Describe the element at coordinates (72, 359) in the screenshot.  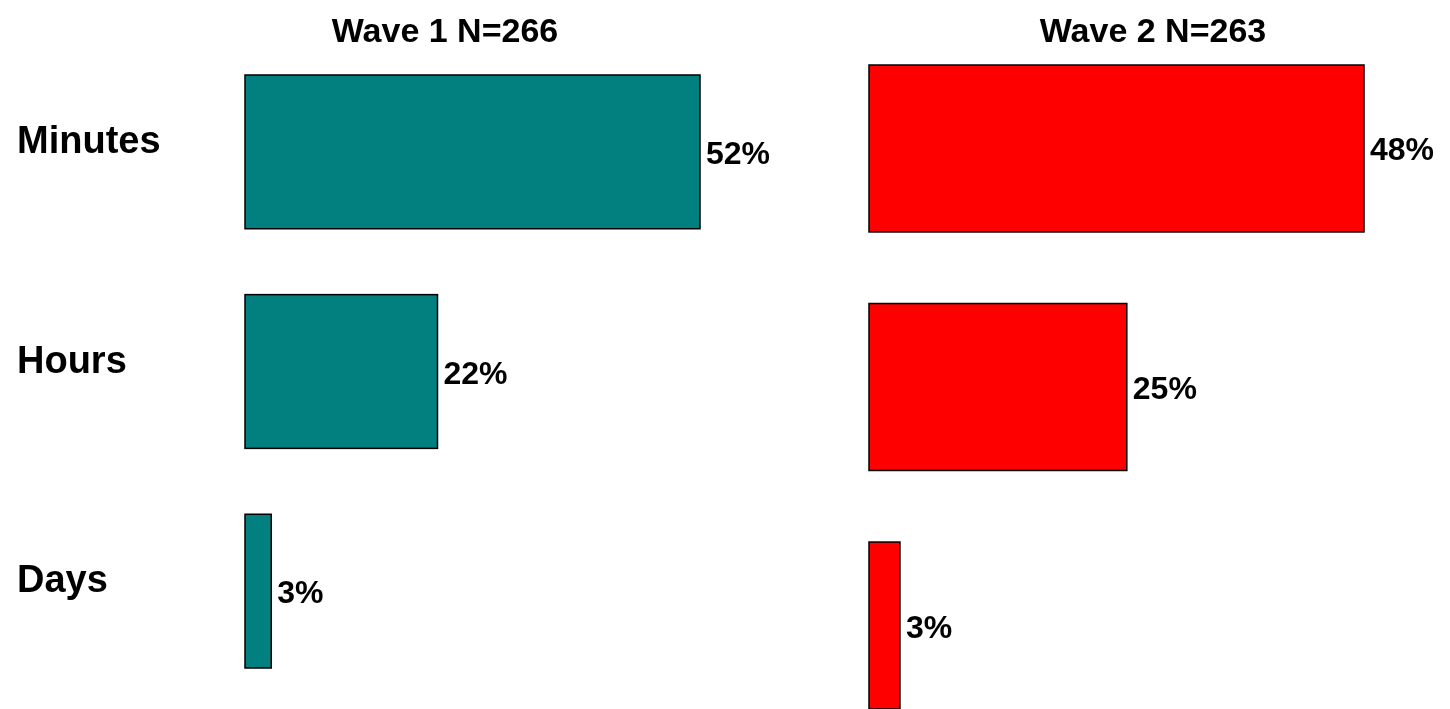
I see `y-tick-label: Hours` at that location.